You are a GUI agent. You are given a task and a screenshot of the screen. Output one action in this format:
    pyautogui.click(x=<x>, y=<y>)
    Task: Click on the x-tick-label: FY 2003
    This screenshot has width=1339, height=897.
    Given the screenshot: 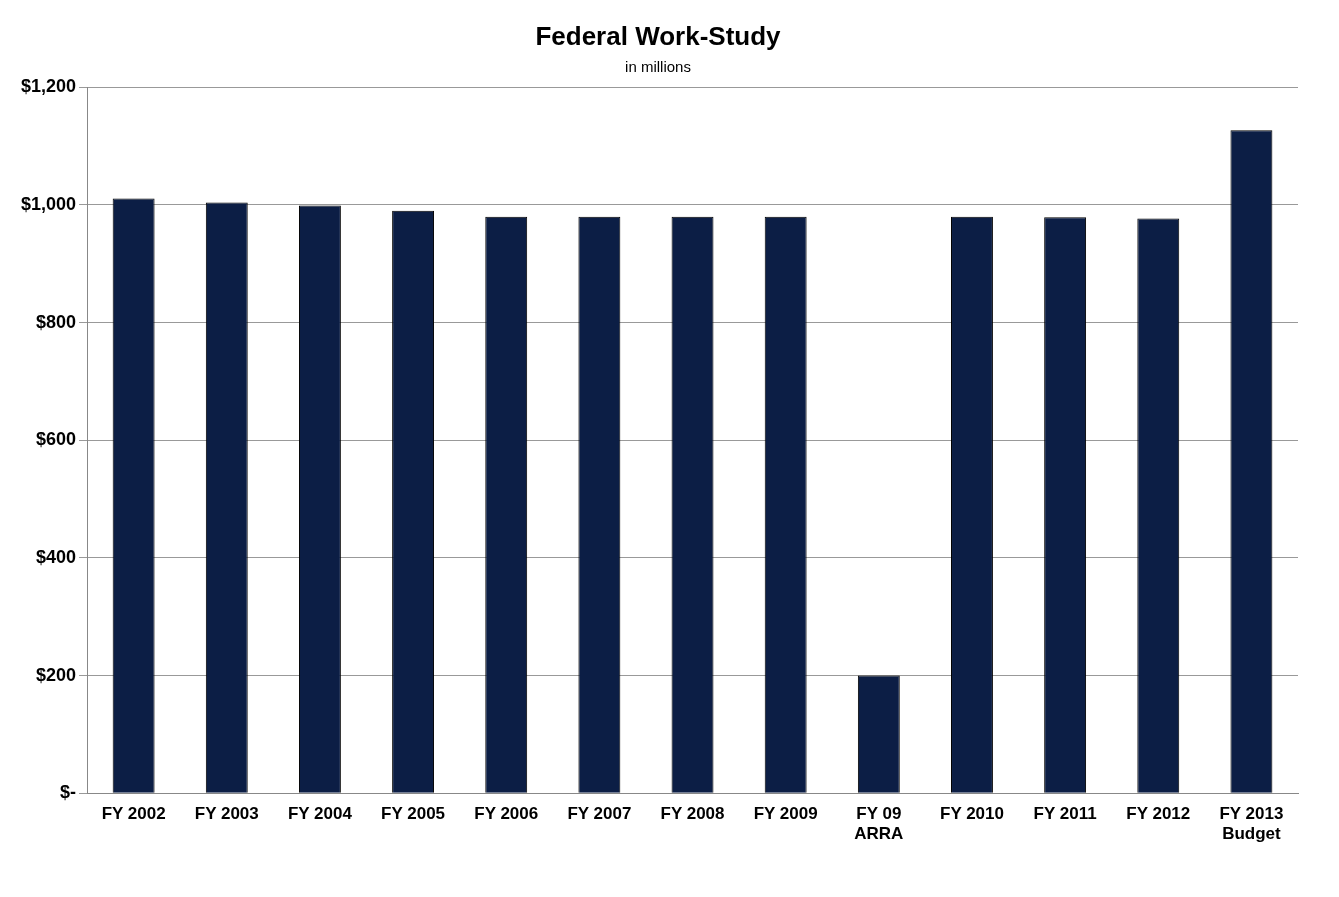 What is the action you would take?
    pyautogui.click(x=226, y=814)
    